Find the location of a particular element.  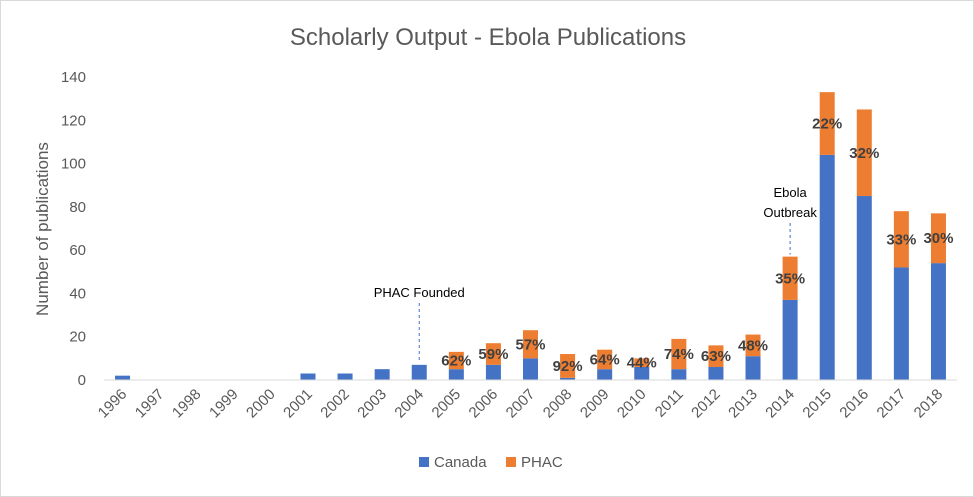

y-tick-label: 60 is located at coordinates (77, 250).